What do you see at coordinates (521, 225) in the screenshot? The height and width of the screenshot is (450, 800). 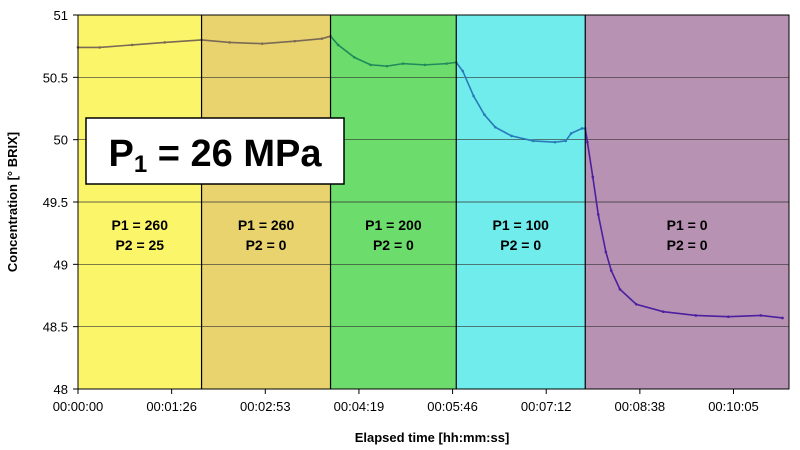 I see `region-label-p1: P1 = 100` at bounding box center [521, 225].